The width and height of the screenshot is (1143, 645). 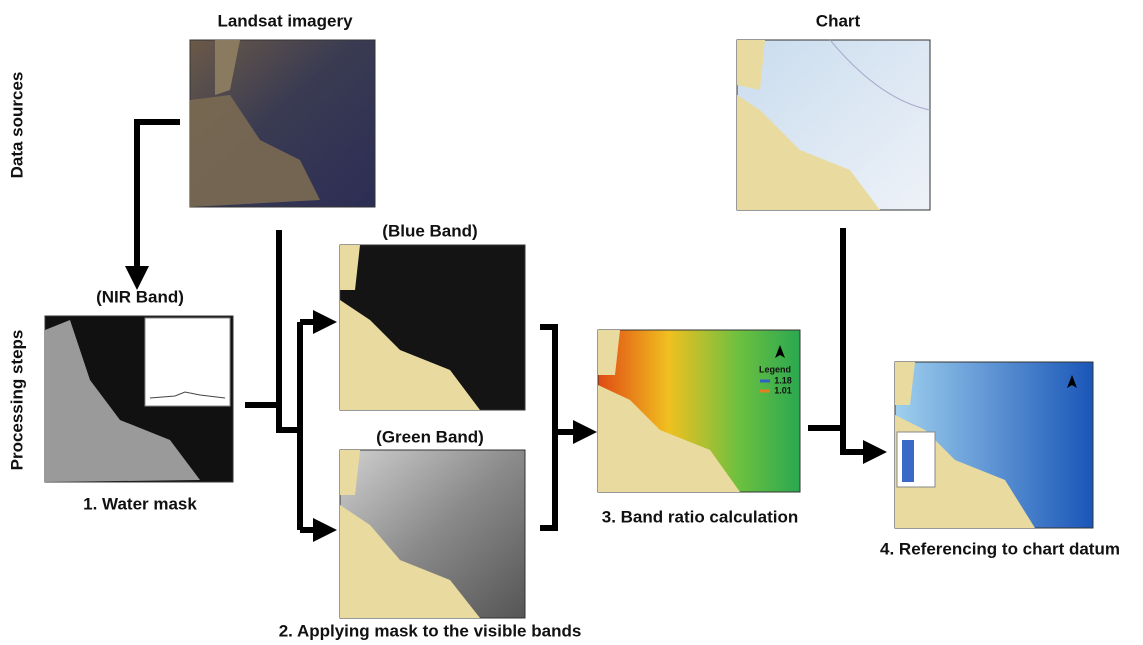 I want to click on node-caption: 1. Water mask, so click(x=140, y=503).